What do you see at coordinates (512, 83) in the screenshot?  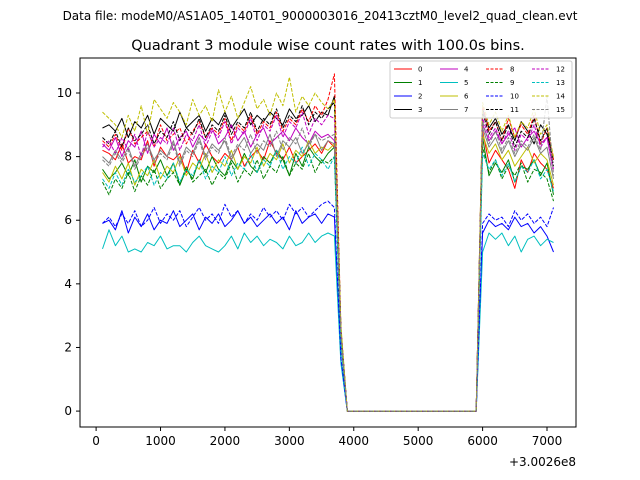 I see `legend-label-9: 9` at bounding box center [512, 83].